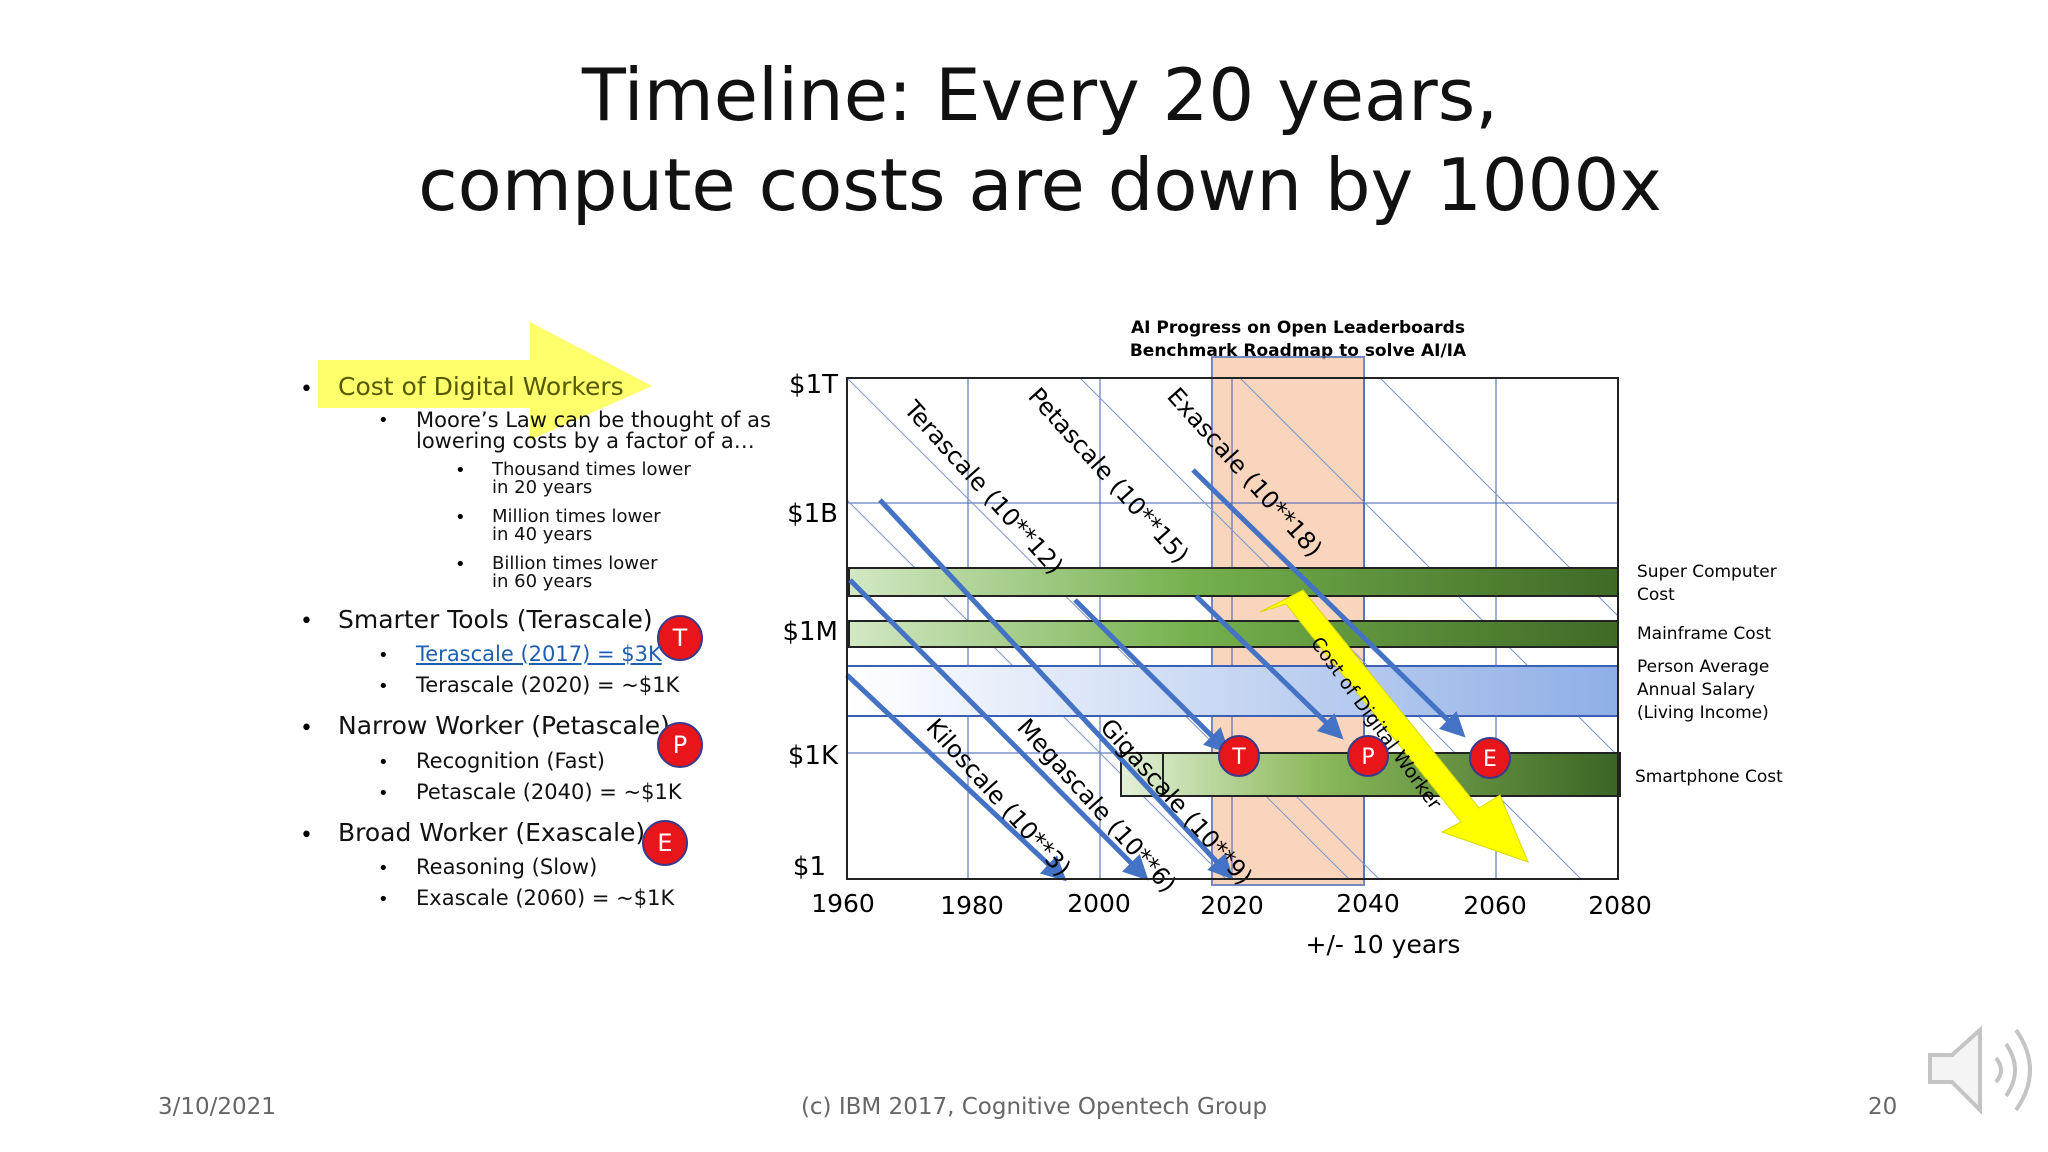  What do you see at coordinates (1709, 777) in the screenshot?
I see `label-smartphone: Smartphone Cost` at bounding box center [1709, 777].